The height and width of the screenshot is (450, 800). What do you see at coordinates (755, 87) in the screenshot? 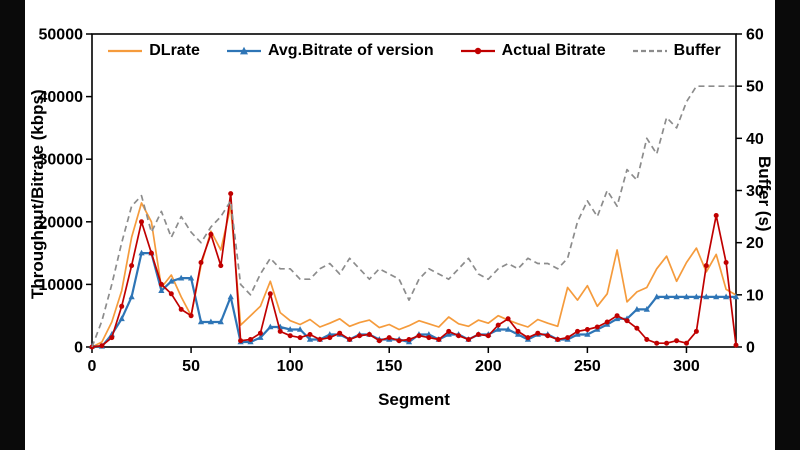
I see `y-right-tick-label: 50` at bounding box center [755, 87].